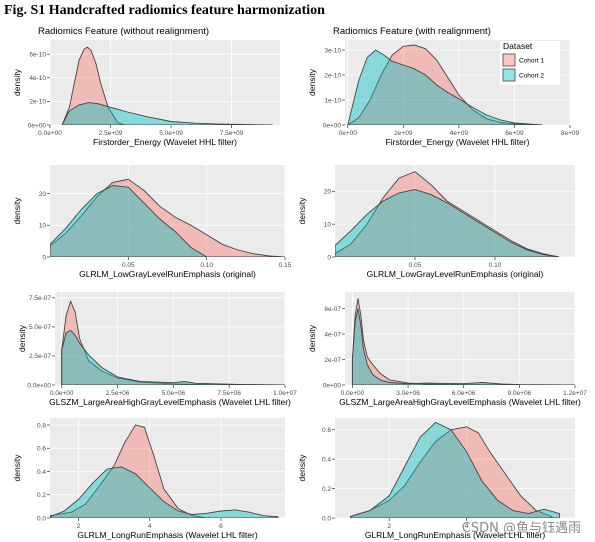 The image size is (595, 542). Describe the element at coordinates (174, 393) in the screenshot. I see `x-tick-label: 5.0e+06` at that location.